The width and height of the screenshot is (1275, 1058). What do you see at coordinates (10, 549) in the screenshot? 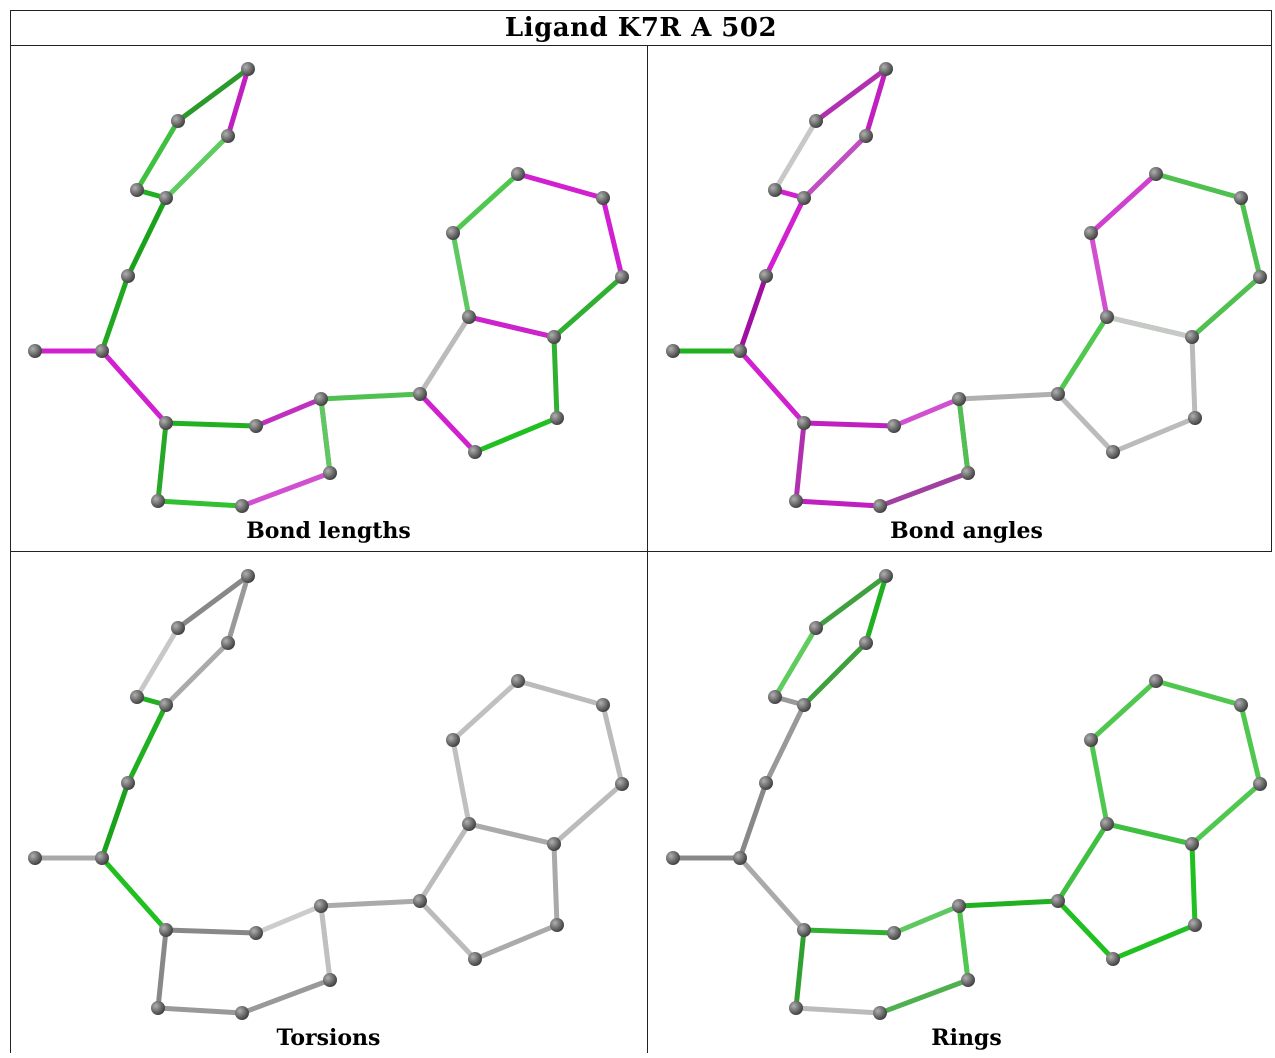
I see `table-border-left` at bounding box center [10, 549].